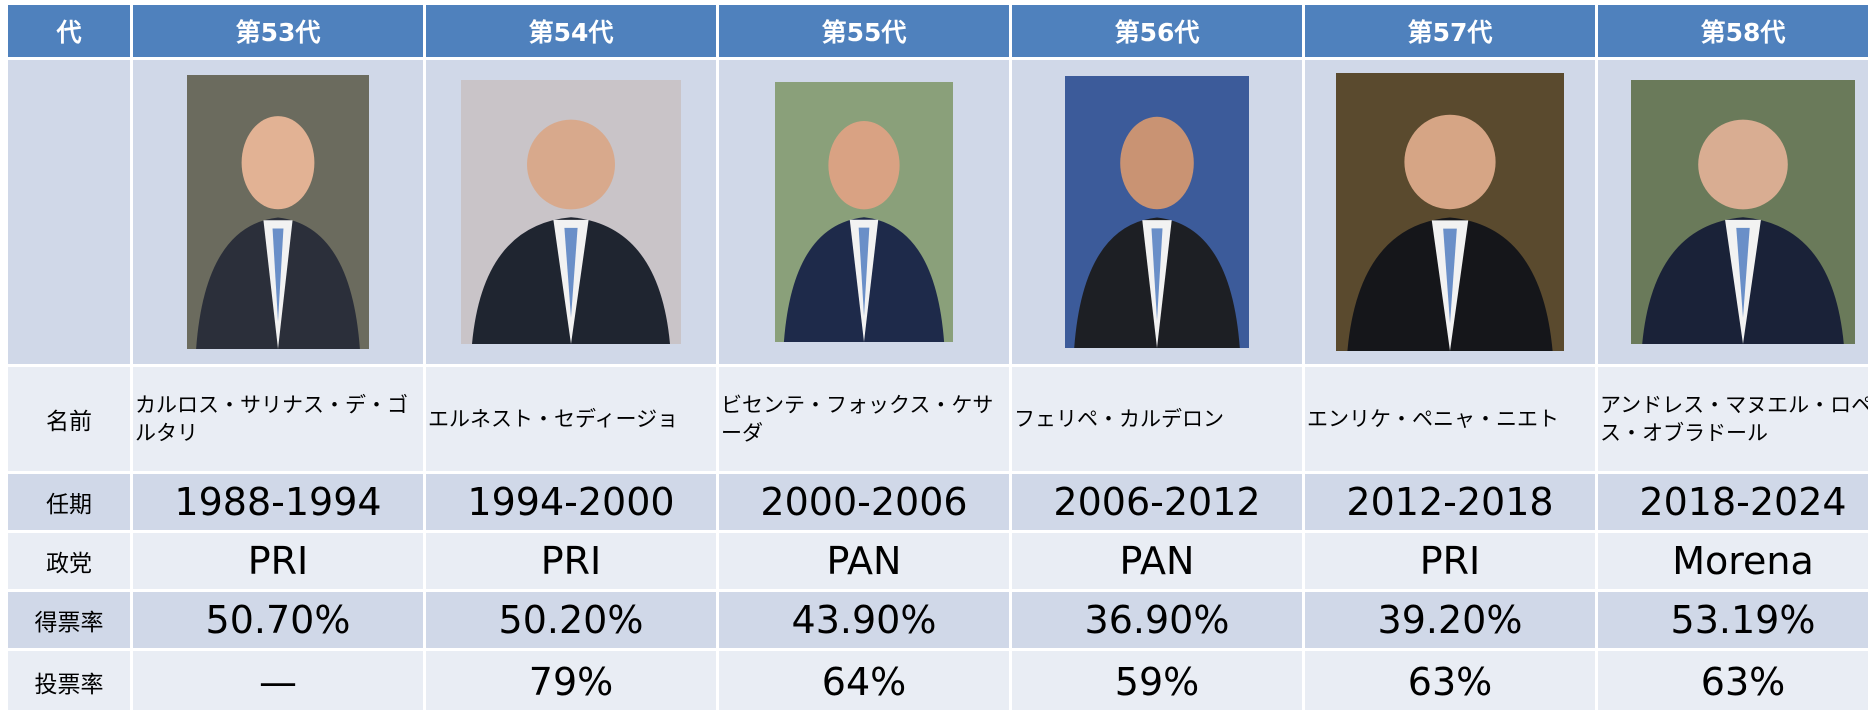 This screenshot has height=710, width=1868. What do you see at coordinates (1450, 419) in the screenshot?
I see `name-cell: エンリケ・ペニャ・ニエト` at bounding box center [1450, 419].